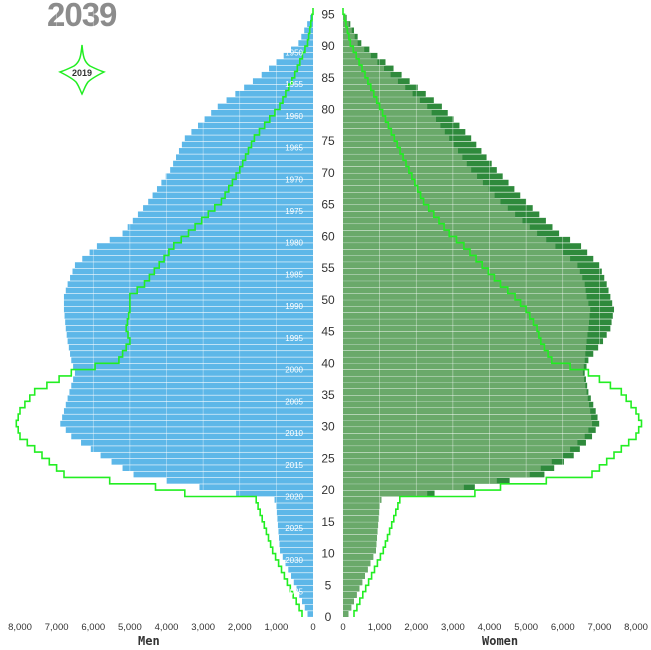 Image resolution: width=651 pixels, height=650 pixels. What do you see at coordinates (328, 490) in the screenshot?
I see `age-tick-label: 20` at bounding box center [328, 490].